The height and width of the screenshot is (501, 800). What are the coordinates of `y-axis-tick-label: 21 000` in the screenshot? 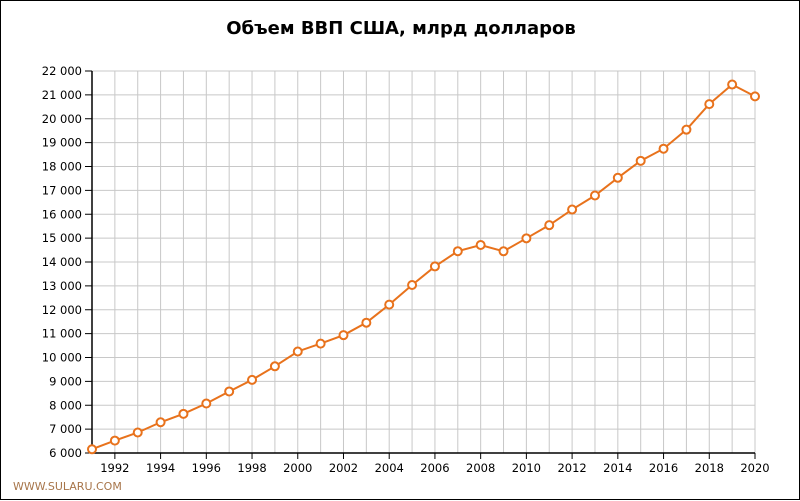 It's located at (62, 95).